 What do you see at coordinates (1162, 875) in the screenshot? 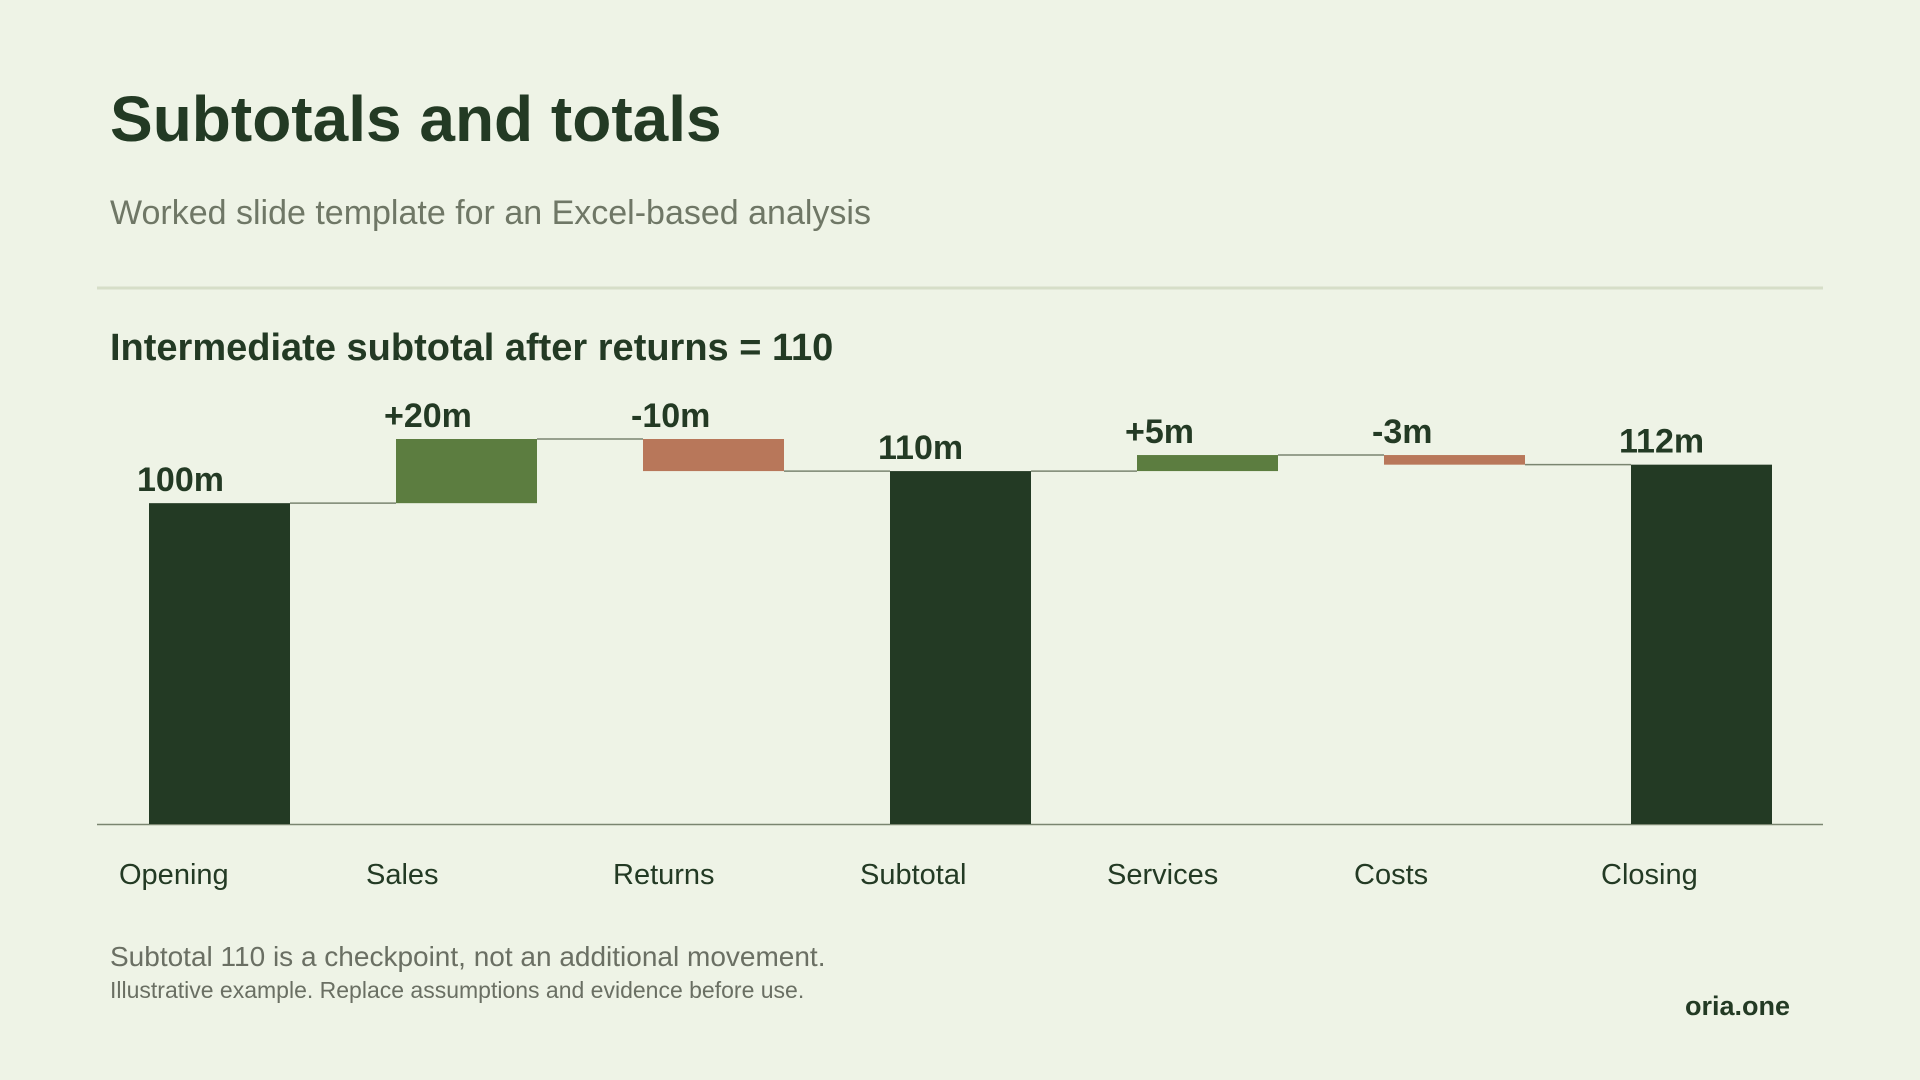
I see `x-tick-label: Services` at bounding box center [1162, 875].